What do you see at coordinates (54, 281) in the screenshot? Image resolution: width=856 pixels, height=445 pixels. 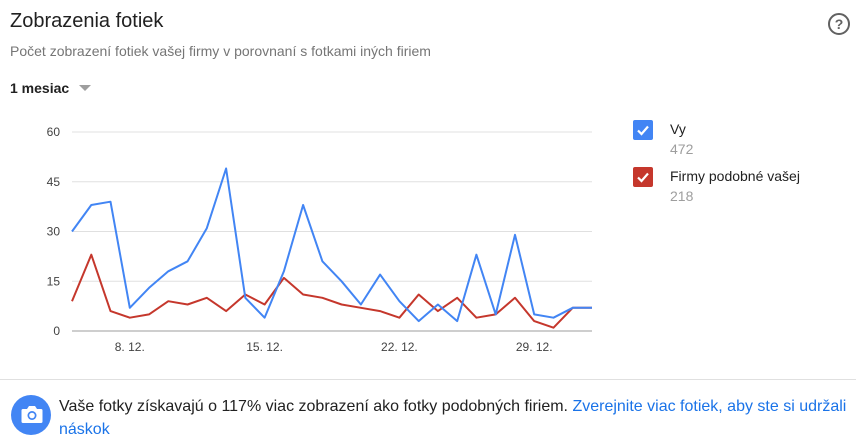 I see `y-tick-label: 15` at bounding box center [54, 281].